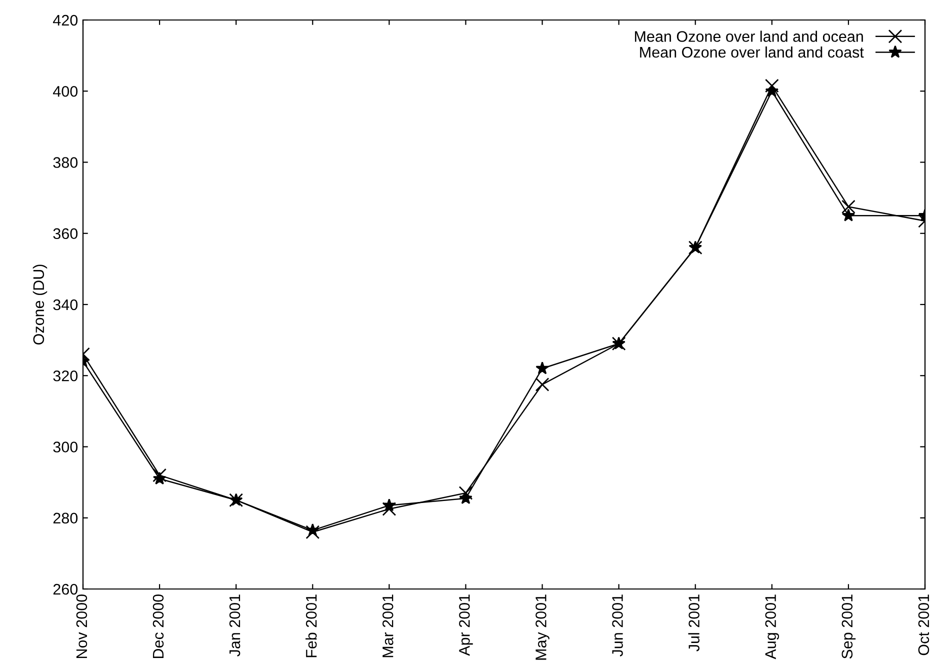 The image size is (942, 671). Describe the element at coordinates (849, 626) in the screenshot. I see `x-tick-label: Sep 2001` at that location.